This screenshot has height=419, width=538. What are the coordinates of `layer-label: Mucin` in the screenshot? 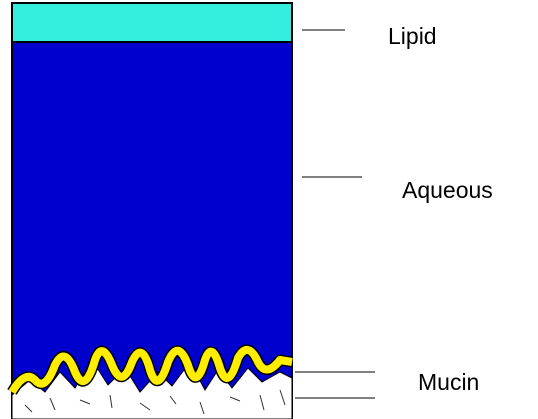 It's located at (448, 382).